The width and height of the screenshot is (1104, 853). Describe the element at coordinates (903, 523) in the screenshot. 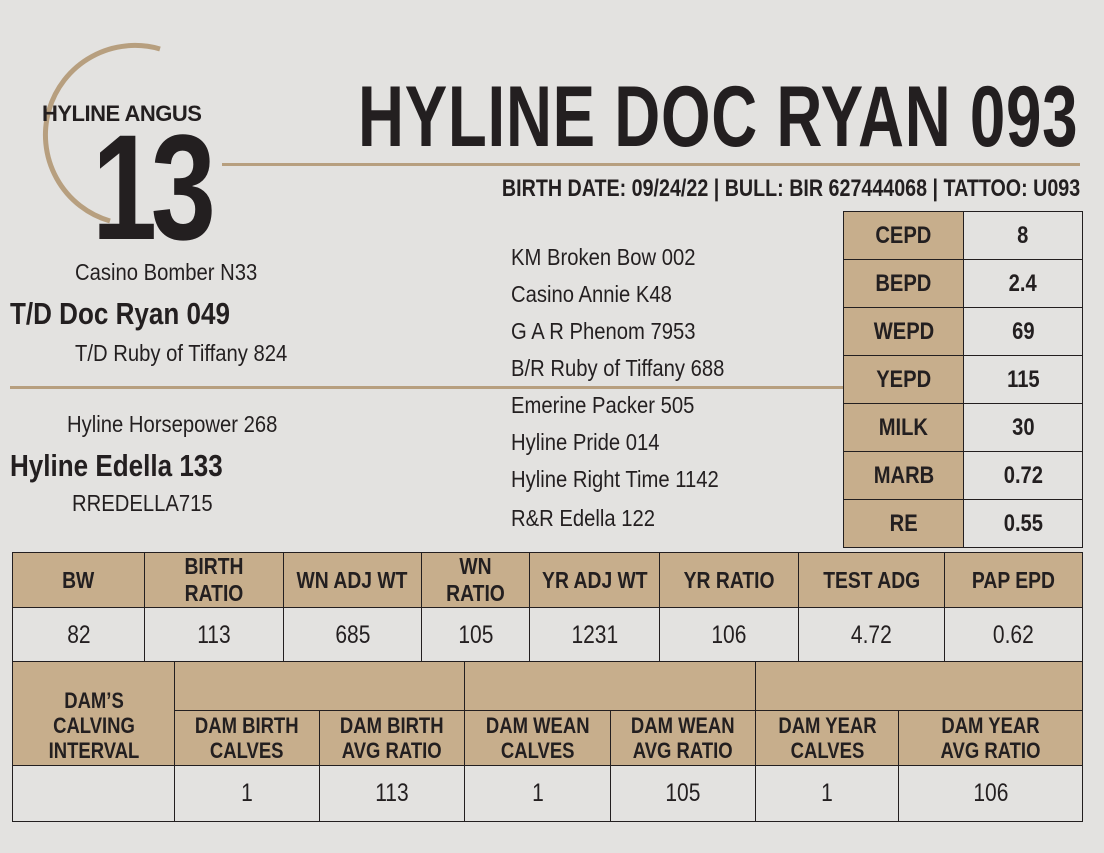

I see `epd-label: RE` at that location.